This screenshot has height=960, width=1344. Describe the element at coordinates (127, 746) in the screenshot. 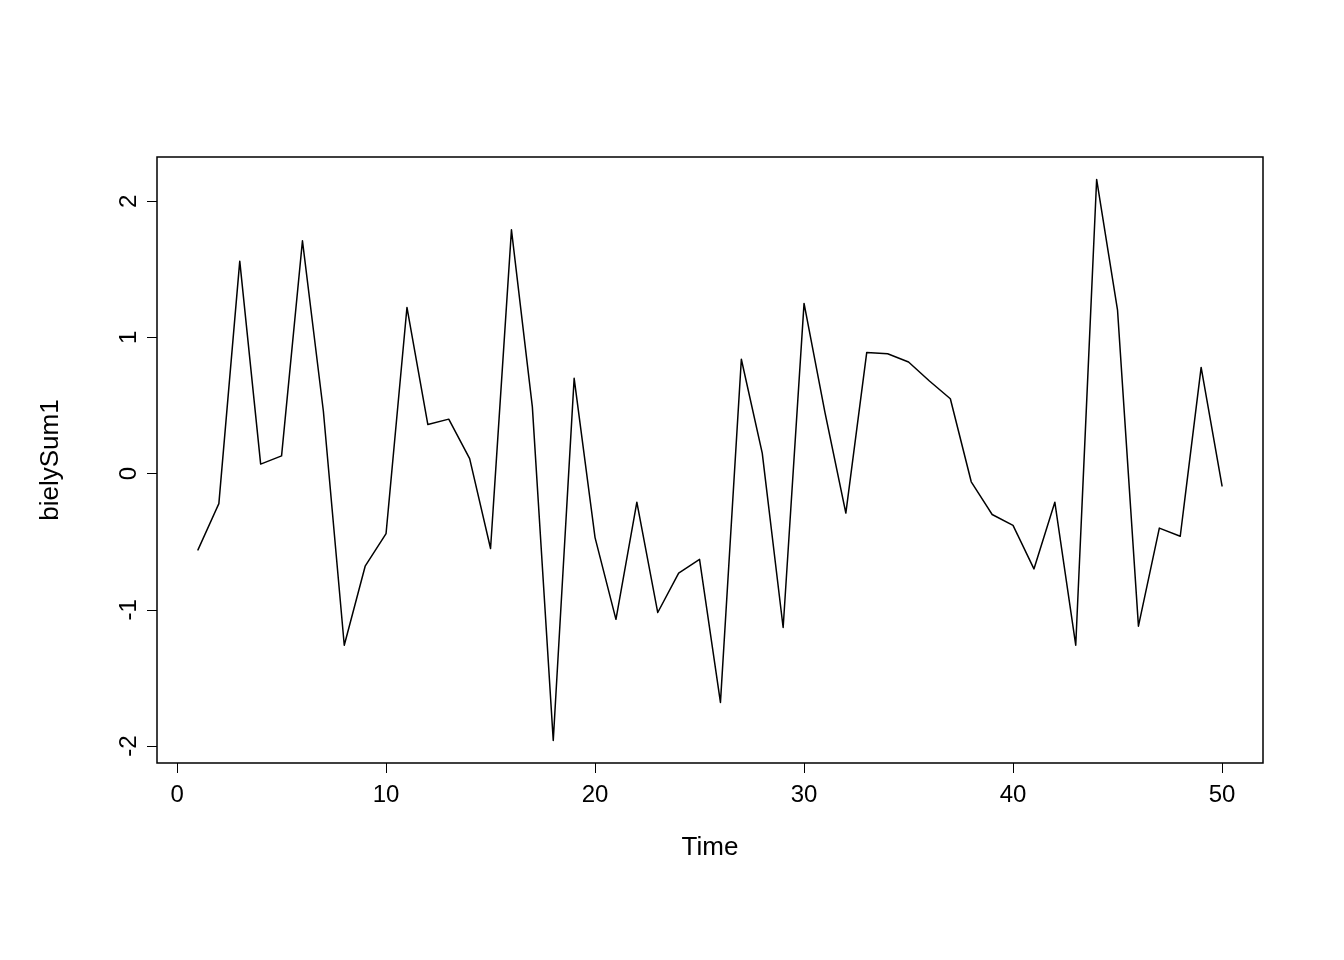

I see `y-tick-label: -2` at that location.